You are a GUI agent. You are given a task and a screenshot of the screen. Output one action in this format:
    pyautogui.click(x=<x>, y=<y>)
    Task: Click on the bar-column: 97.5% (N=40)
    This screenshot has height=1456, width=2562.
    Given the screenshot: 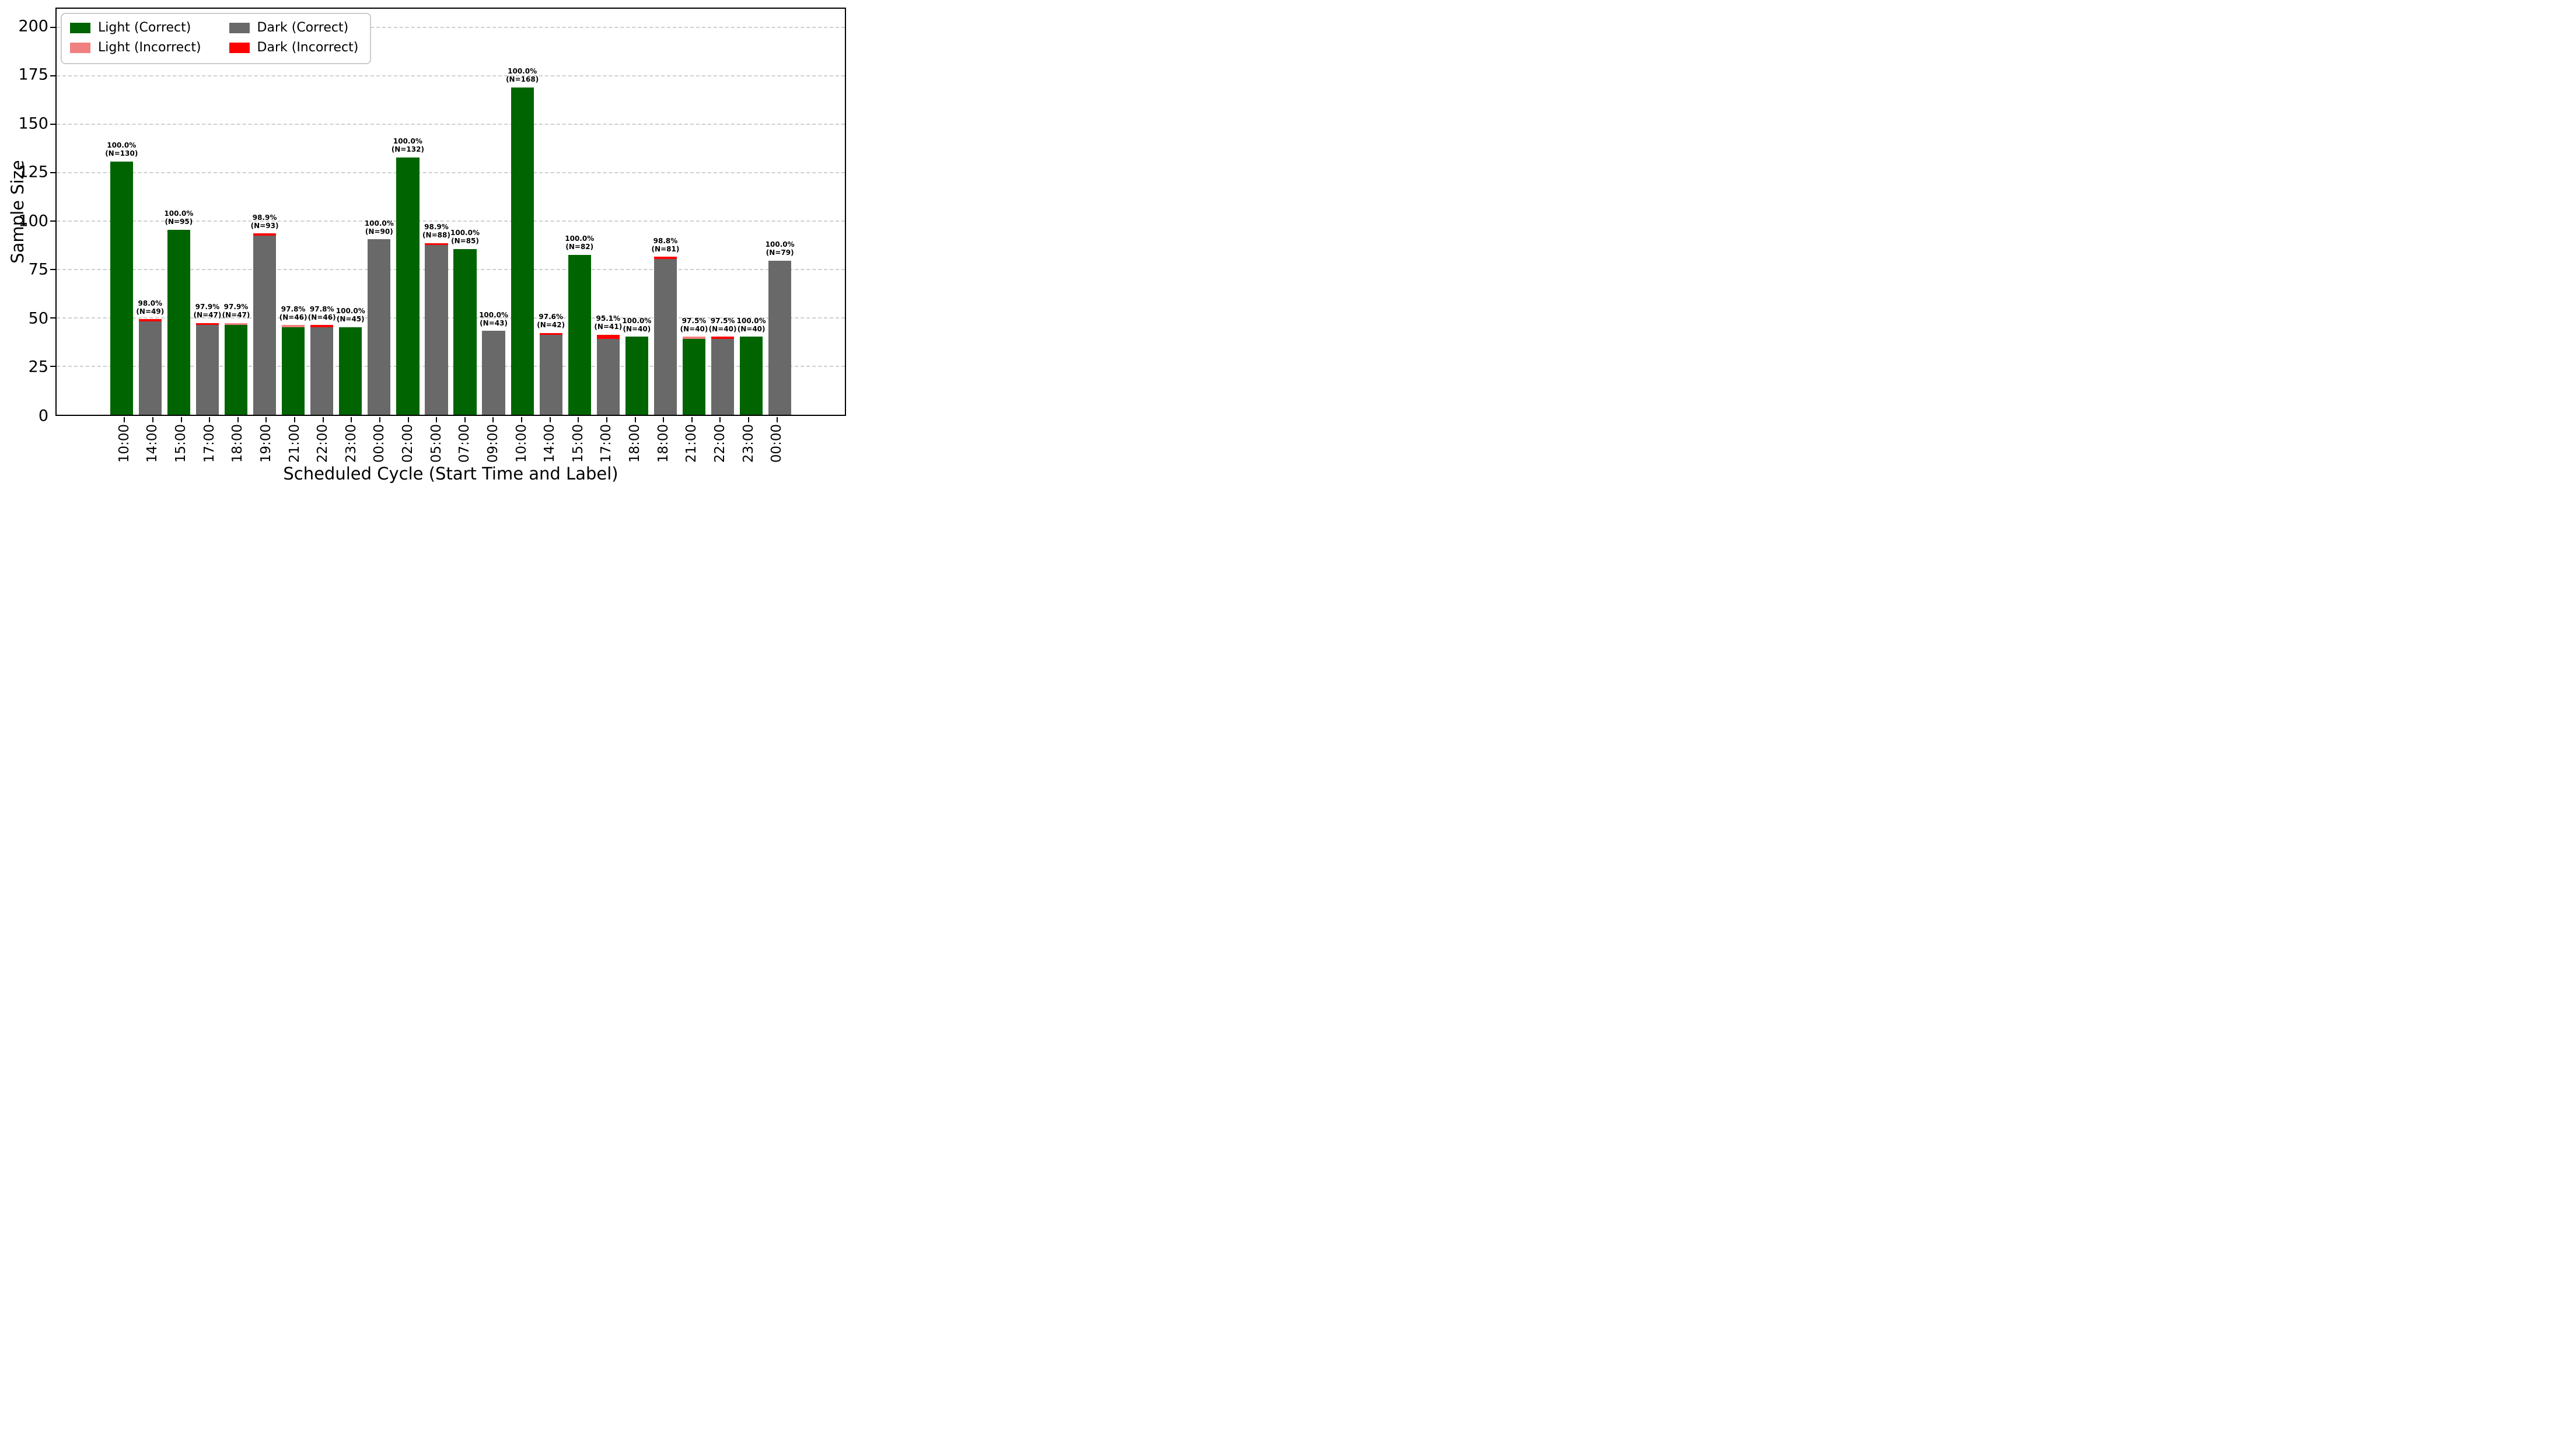 What is the action you would take?
    pyautogui.click(x=694, y=212)
    